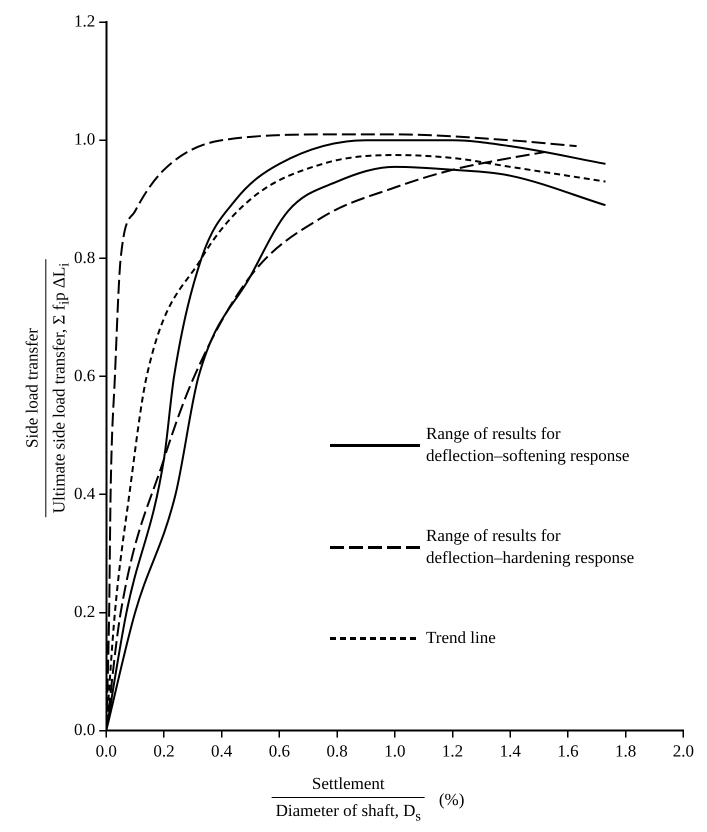 This screenshot has height=832, width=707. What do you see at coordinates (85, 257) in the screenshot?
I see `y-tick-label: 0.8` at bounding box center [85, 257].